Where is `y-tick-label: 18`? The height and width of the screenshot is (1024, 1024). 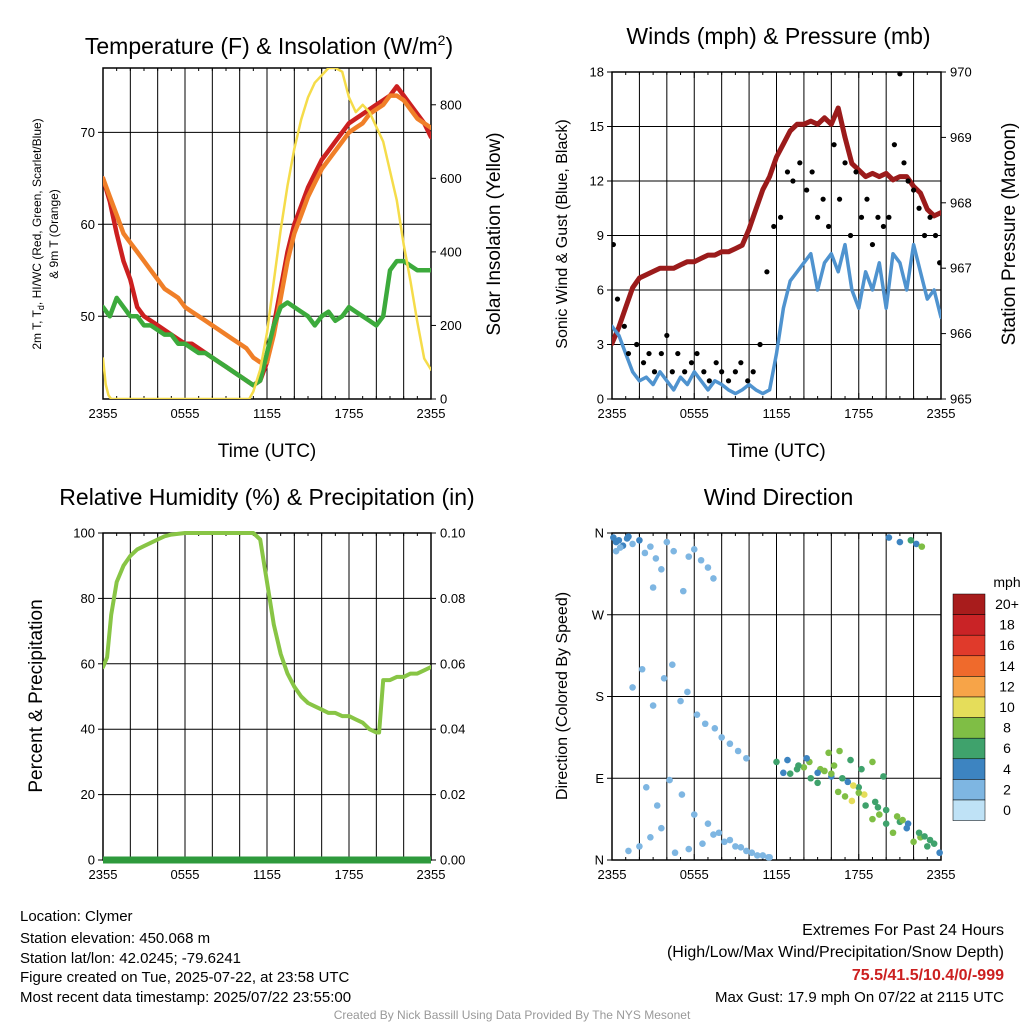 y-tick-label: 18 is located at coordinates (597, 72).